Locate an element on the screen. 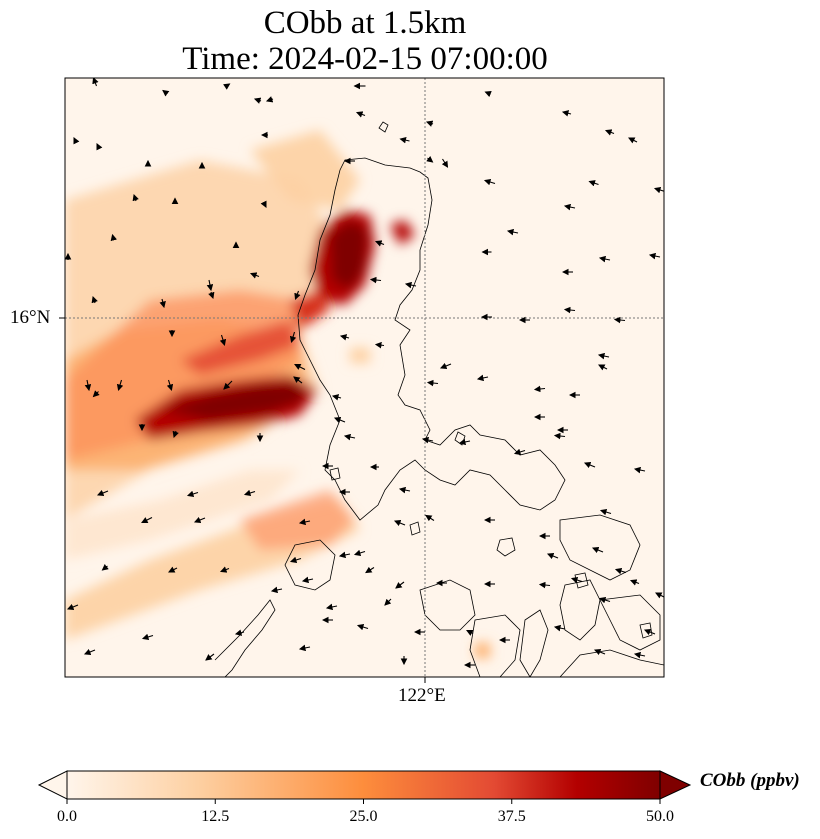 Image resolution: width=820 pixels, height=839 pixels. colorbar-tick-label: 37.5 is located at coordinates (511, 816).